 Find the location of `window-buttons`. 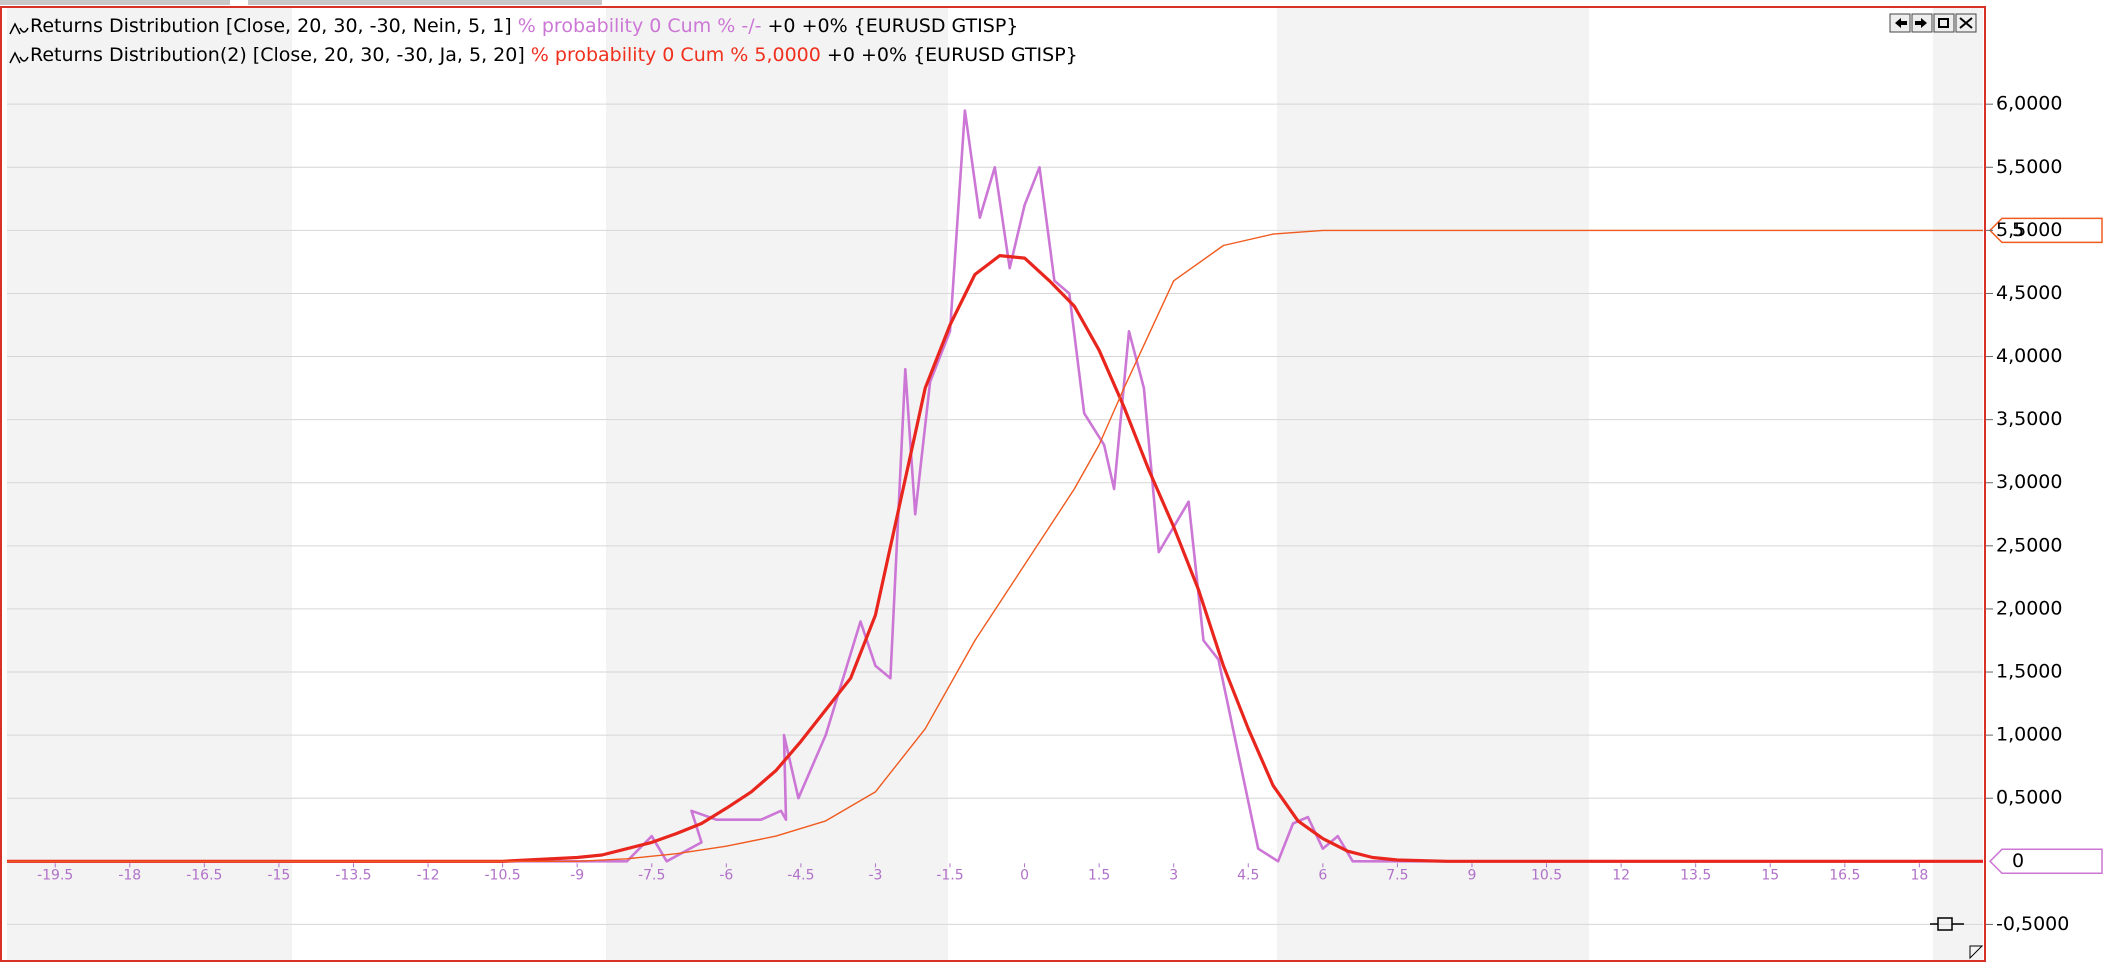

window-buttons is located at coordinates (1933, 23).